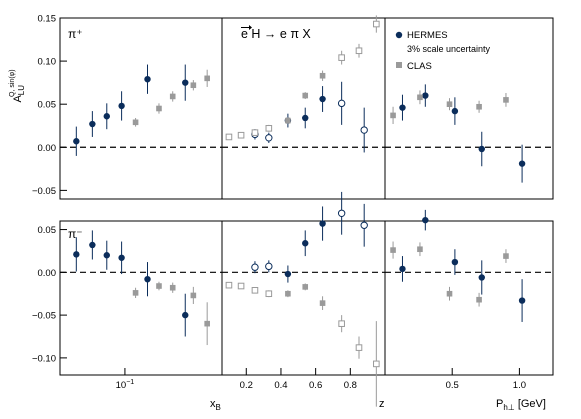  I want to click on ytick-label: 0.15, so click(47, 19).